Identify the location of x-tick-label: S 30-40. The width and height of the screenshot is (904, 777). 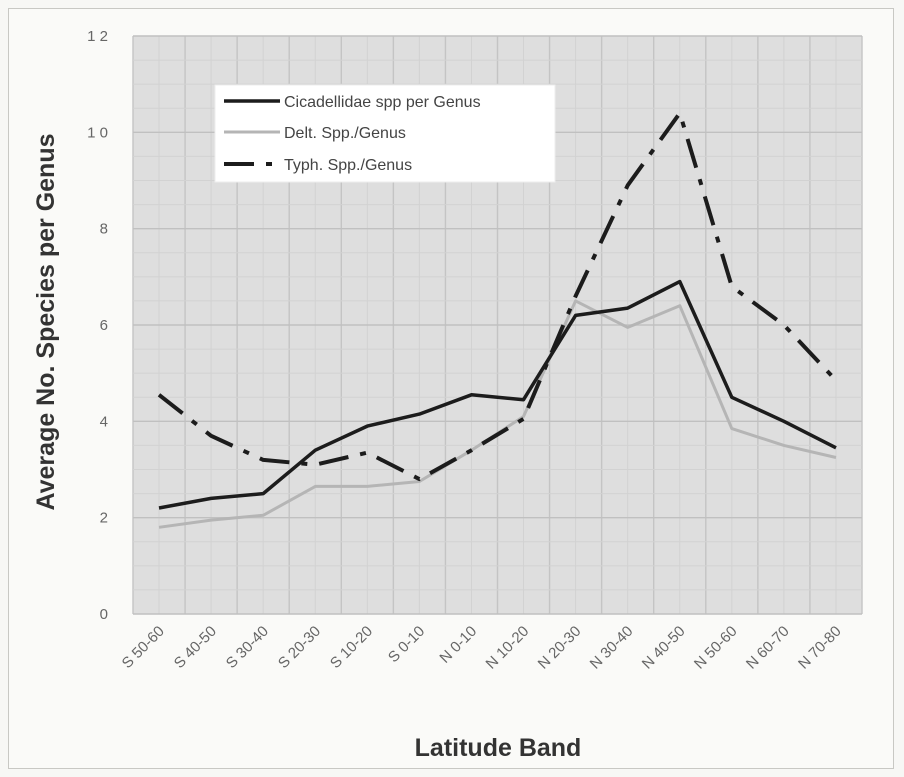
(247, 647).